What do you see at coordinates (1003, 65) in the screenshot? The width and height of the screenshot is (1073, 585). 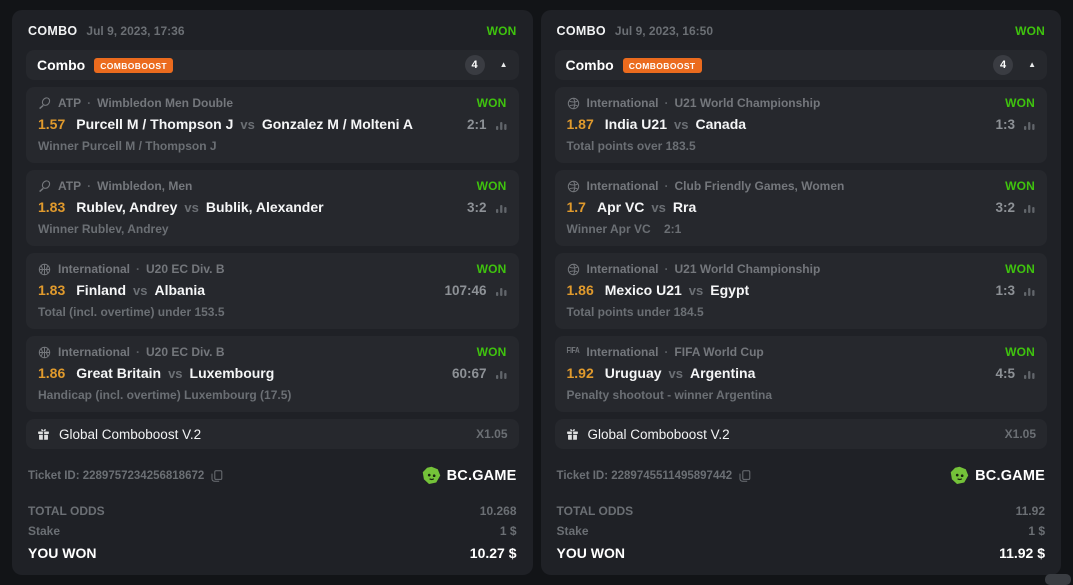 I see `legs-count-badge: 4` at bounding box center [1003, 65].